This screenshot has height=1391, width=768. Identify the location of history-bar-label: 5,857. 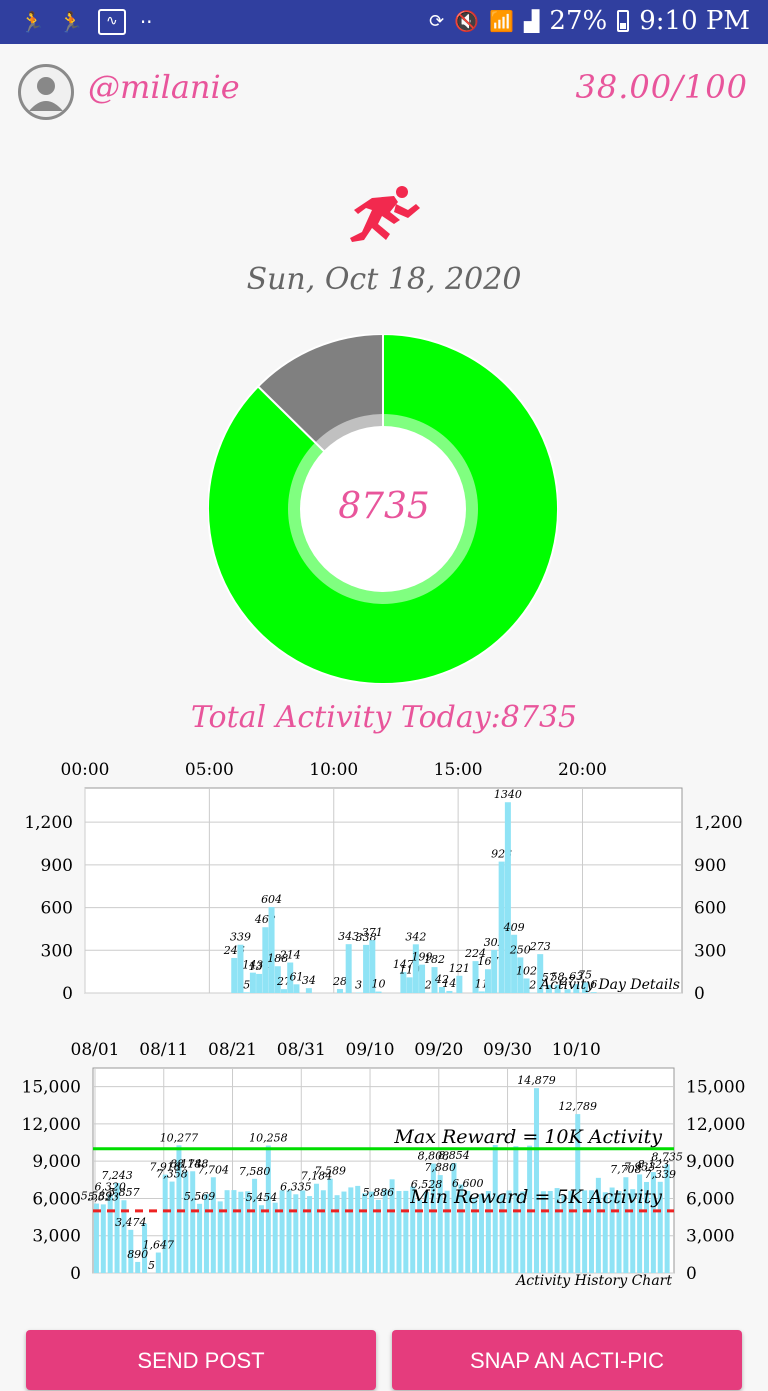
(124, 1192).